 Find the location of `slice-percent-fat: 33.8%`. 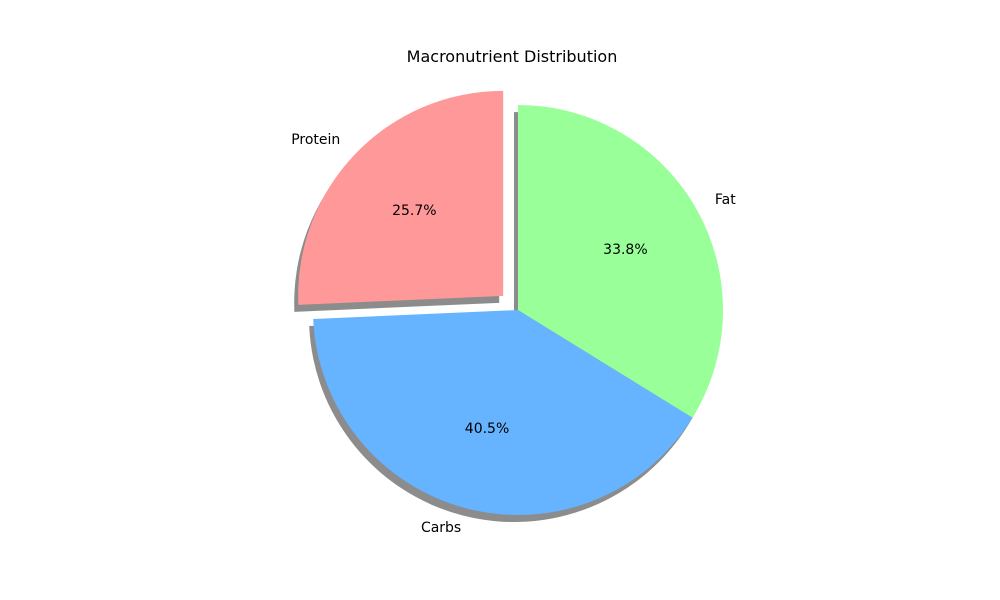

slice-percent-fat: 33.8% is located at coordinates (625, 250).